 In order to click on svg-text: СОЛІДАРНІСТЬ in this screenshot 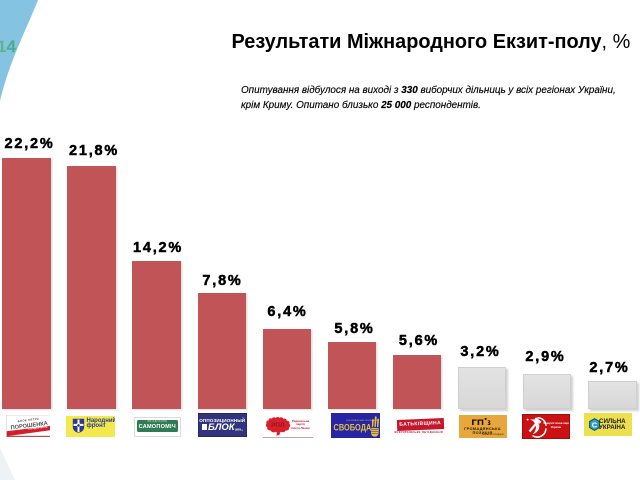, I will do `click(37, 428)`.